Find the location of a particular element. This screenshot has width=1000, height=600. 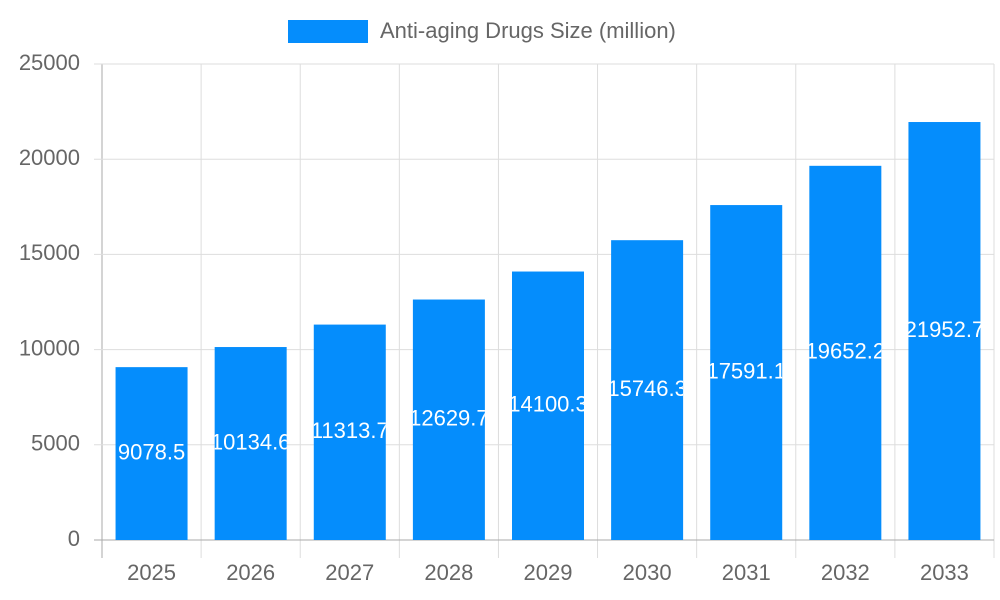

data-label: 11313.7 is located at coordinates (350, 430).